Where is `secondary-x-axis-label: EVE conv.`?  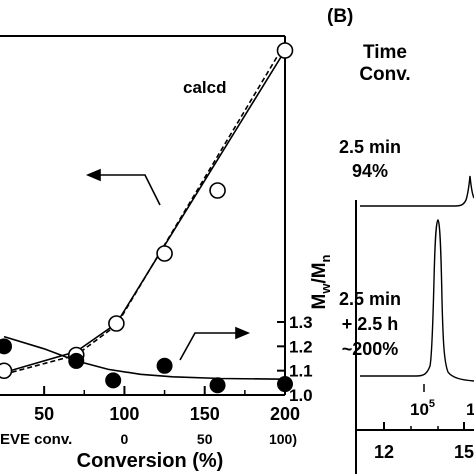
secondary-x-axis-label: EVE conv. is located at coordinates (36, 439).